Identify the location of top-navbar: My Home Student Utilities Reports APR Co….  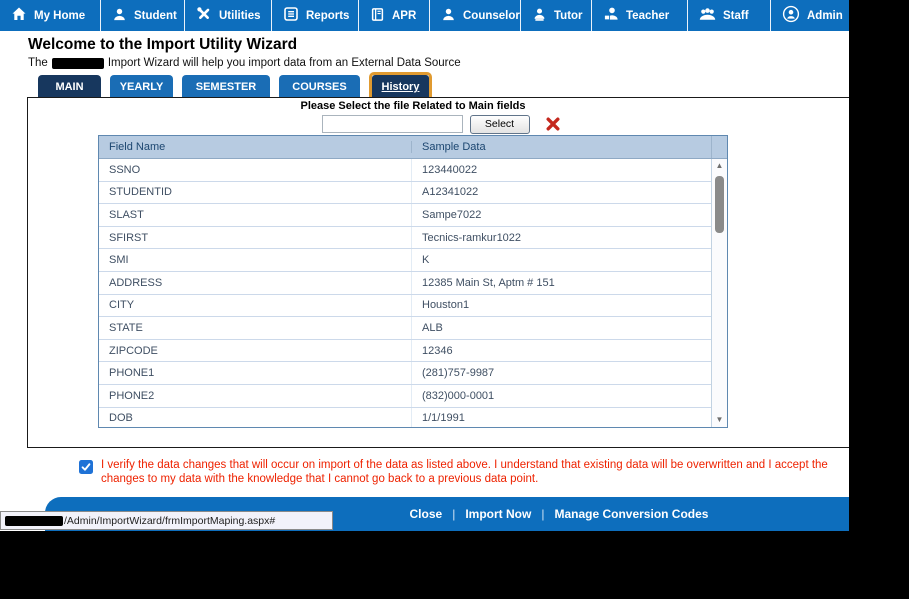
(424, 15).